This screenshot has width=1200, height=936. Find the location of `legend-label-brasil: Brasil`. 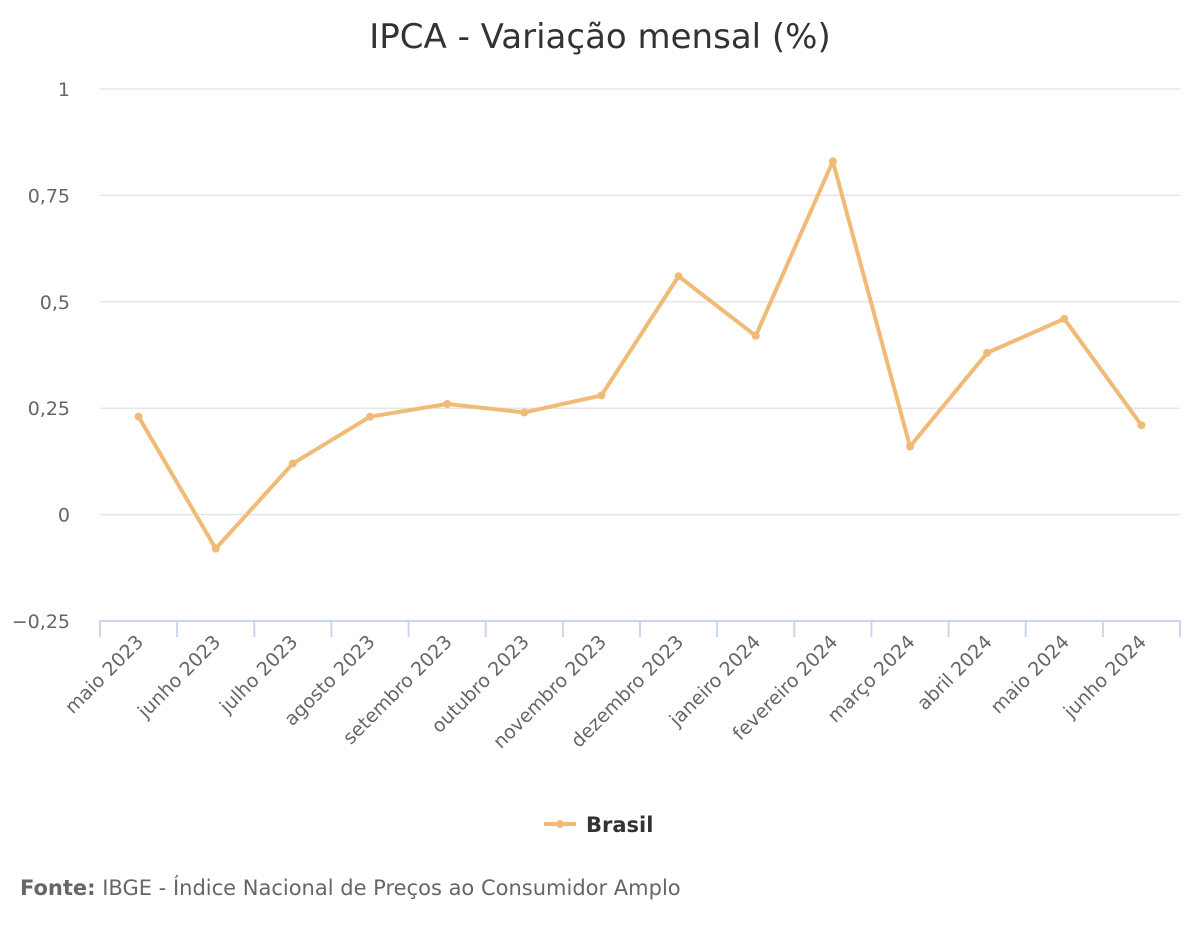

legend-label-brasil: Brasil is located at coordinates (619, 825).